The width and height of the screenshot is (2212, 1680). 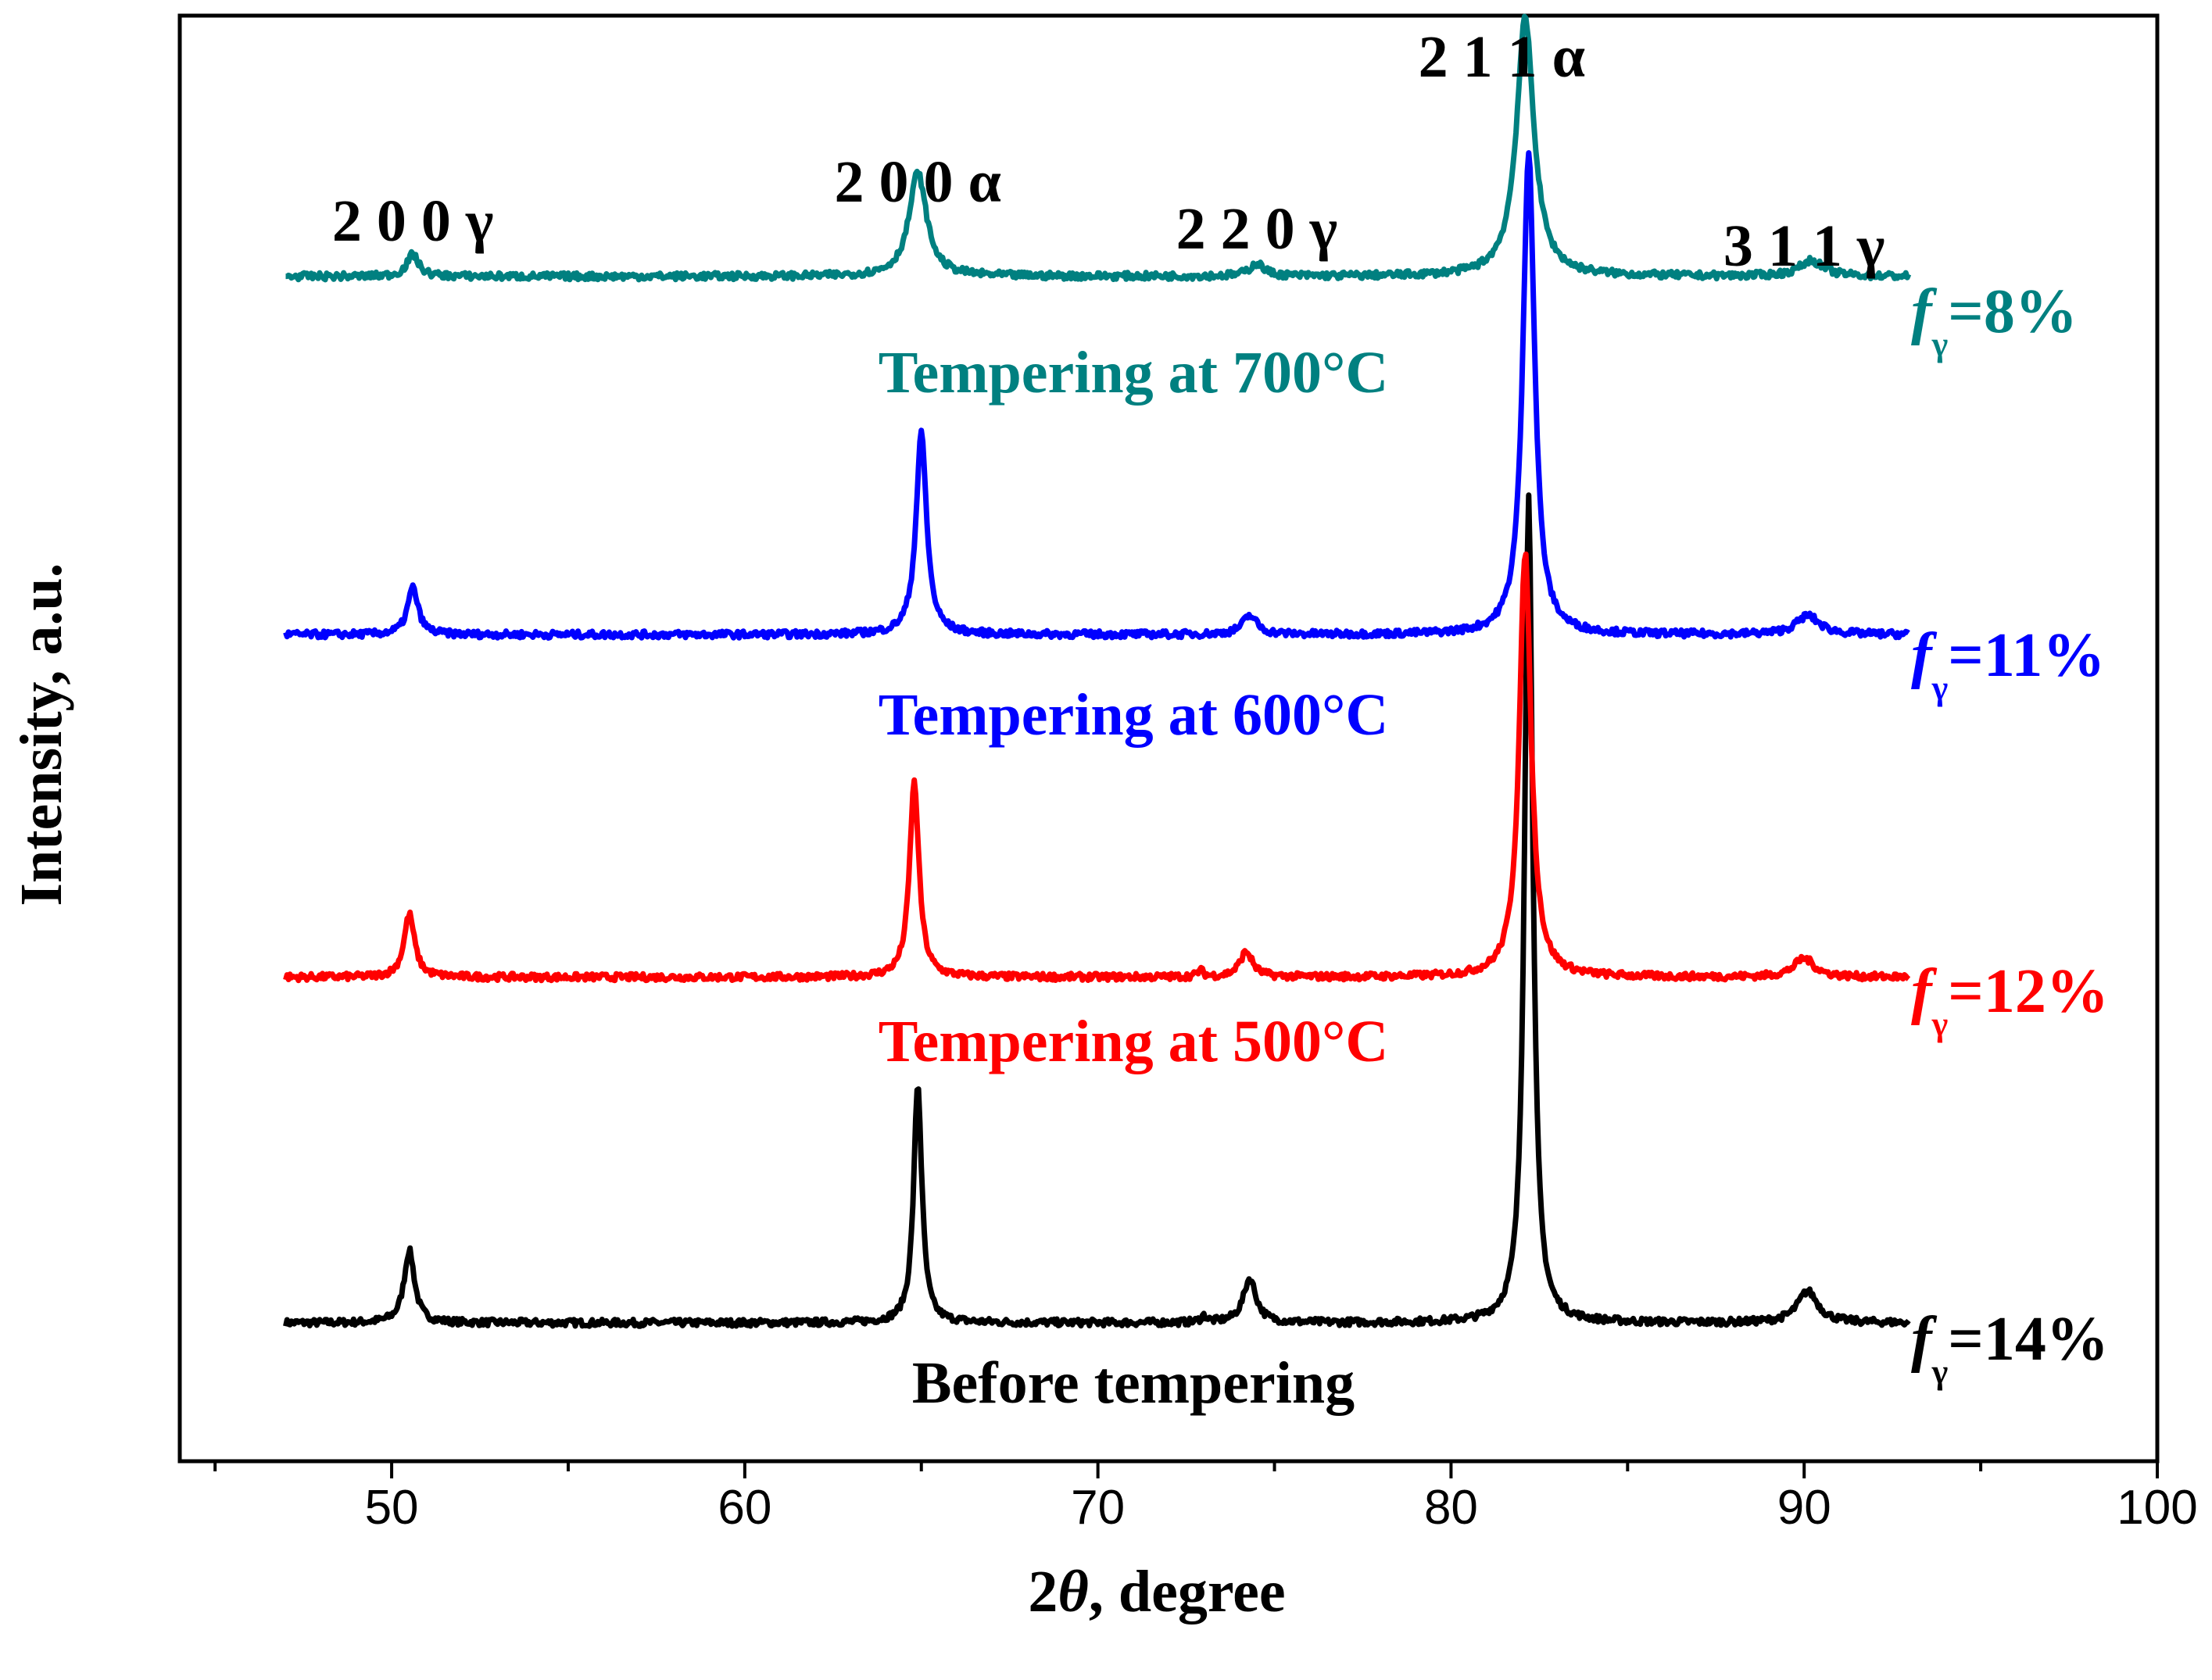 I want to click on series-name-label: Tempering at 600°C, so click(x=1133, y=715).